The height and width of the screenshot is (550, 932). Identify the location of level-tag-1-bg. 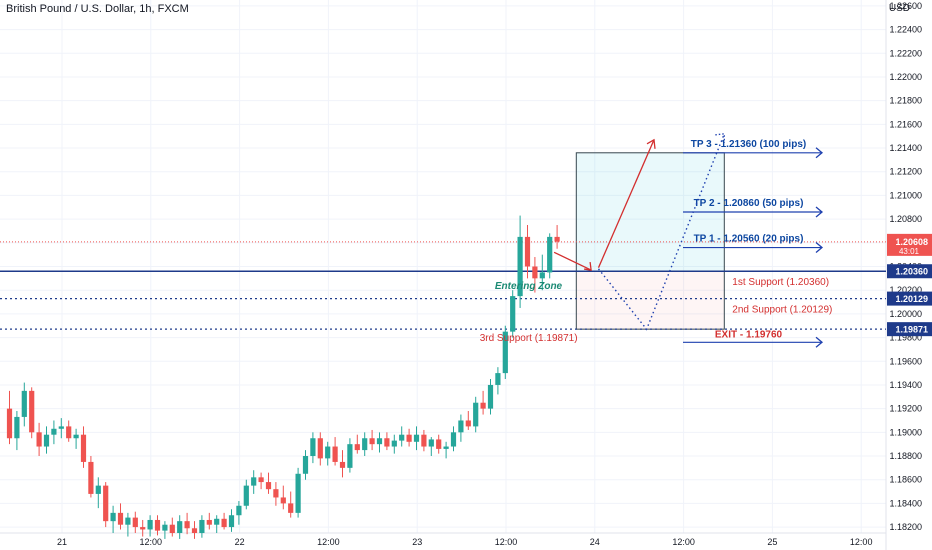
(909, 271).